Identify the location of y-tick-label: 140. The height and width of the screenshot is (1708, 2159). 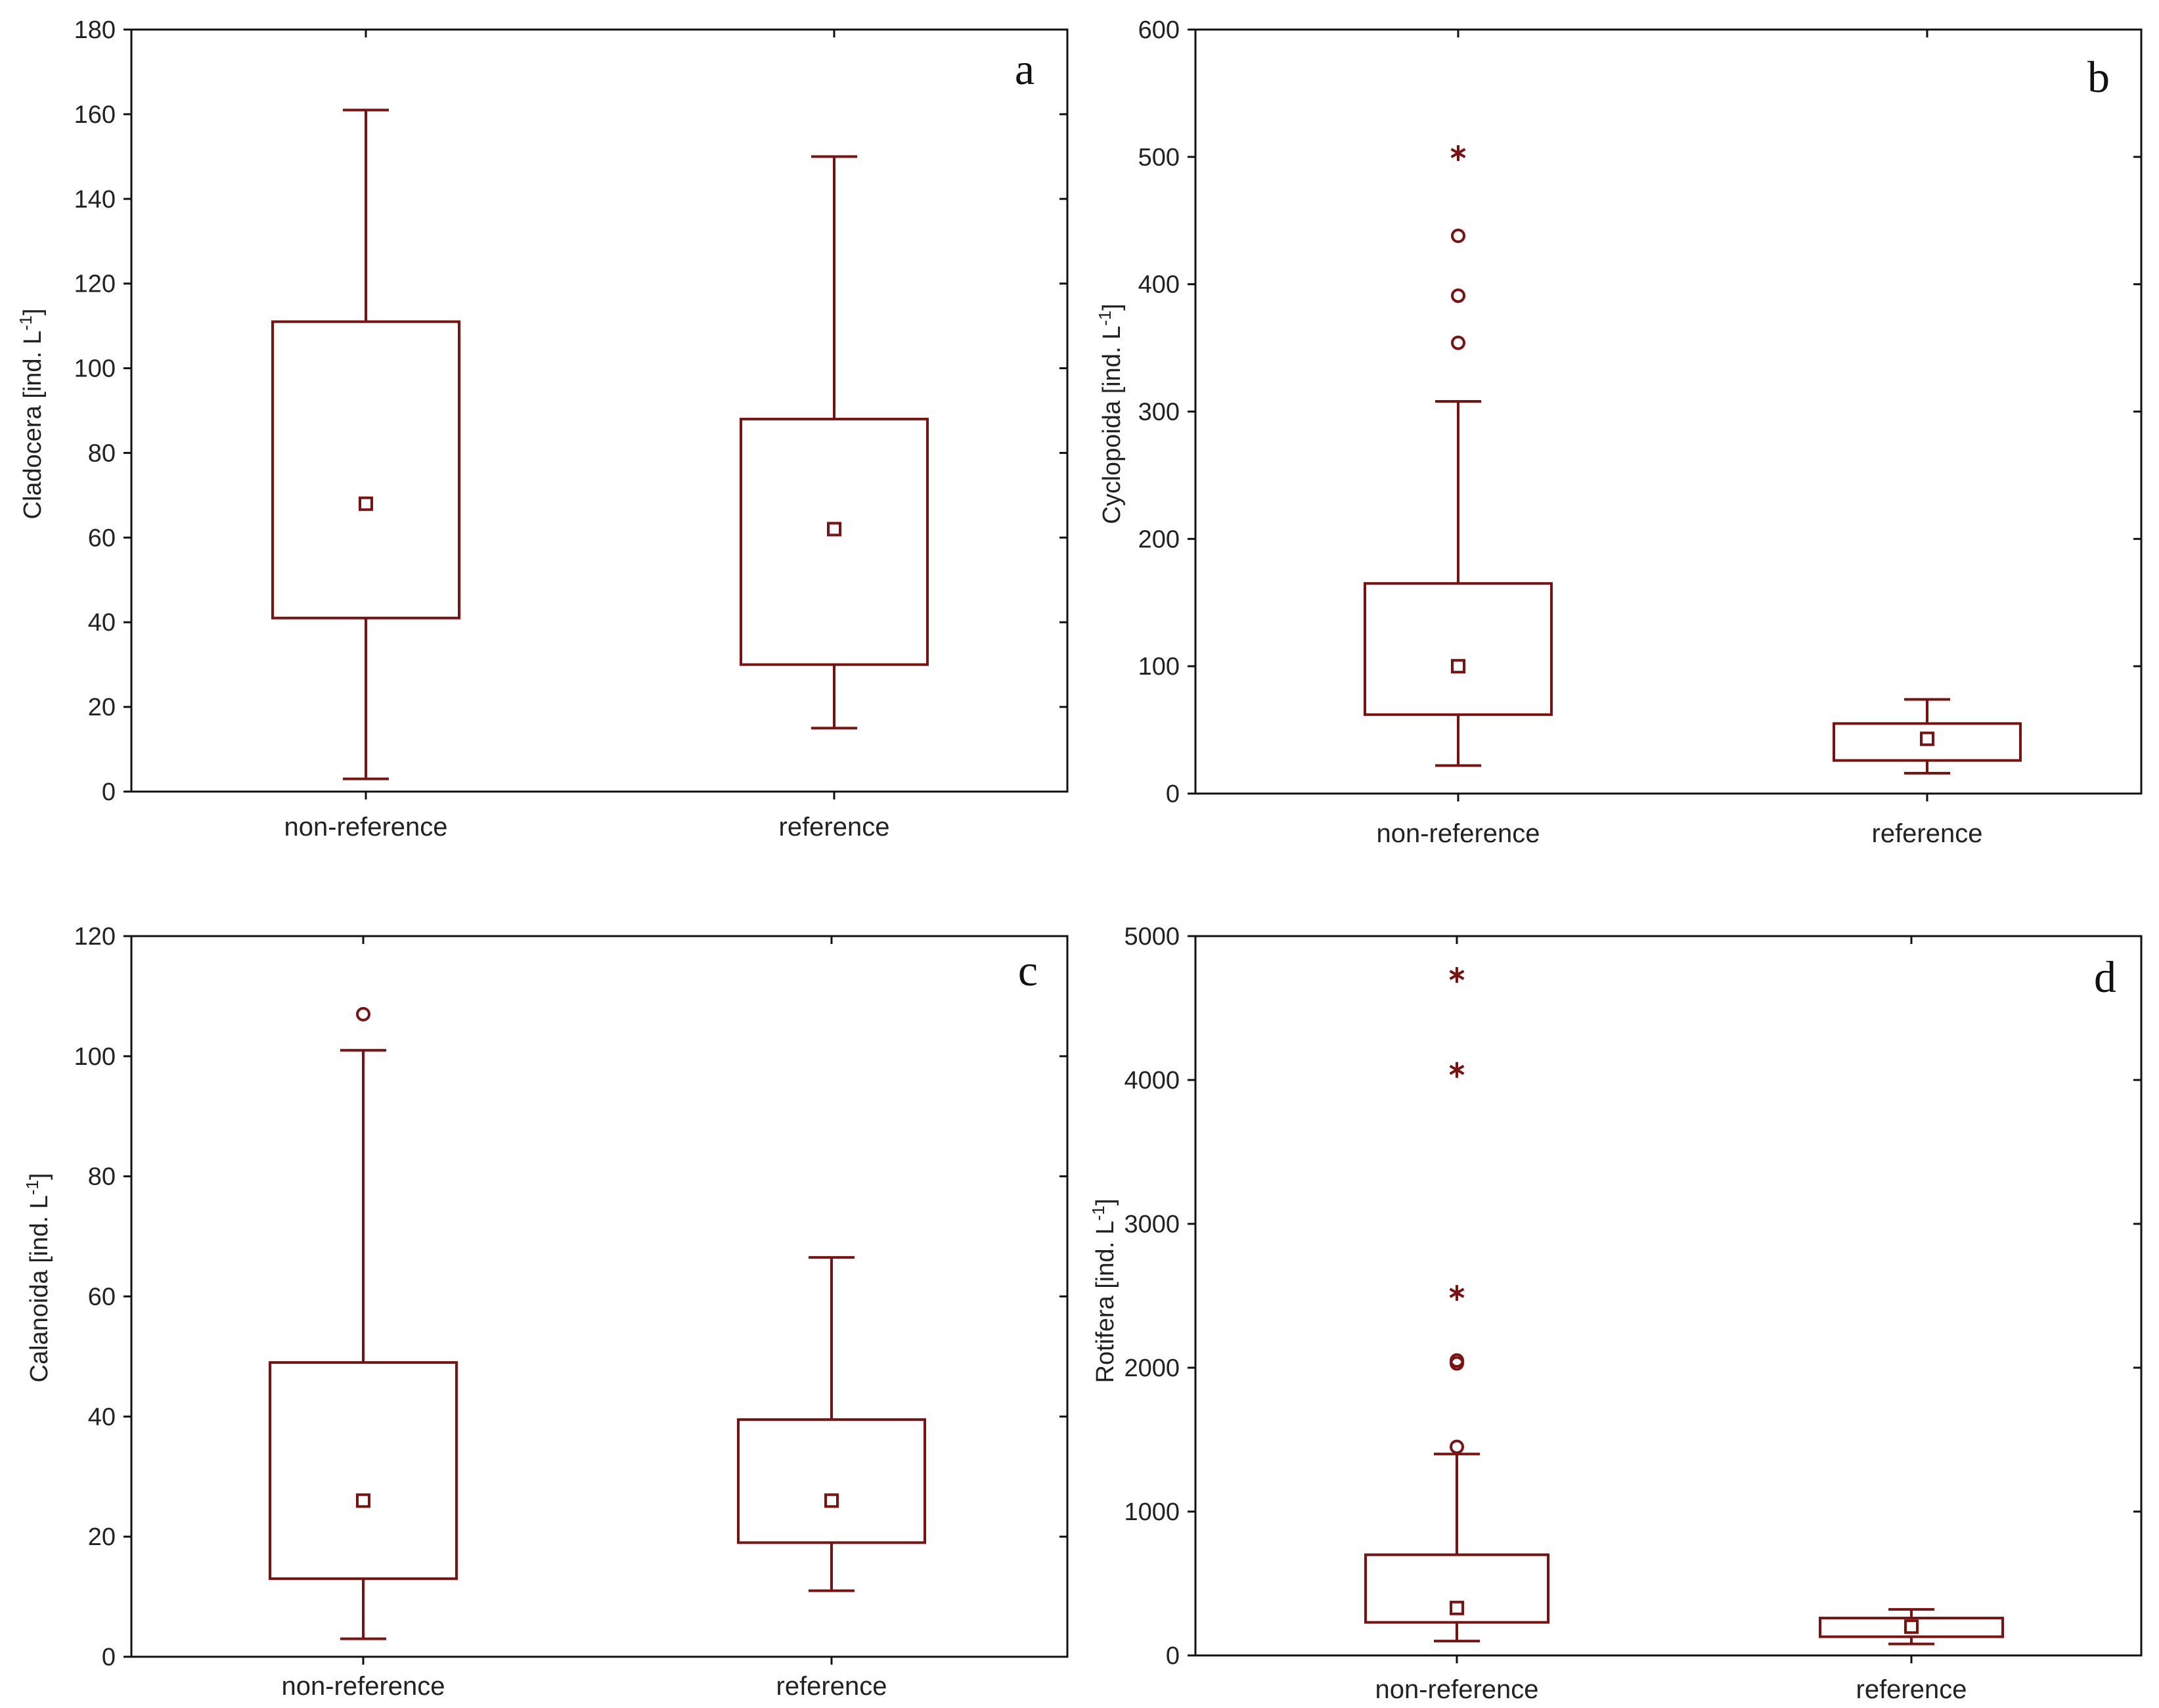
(95, 200).